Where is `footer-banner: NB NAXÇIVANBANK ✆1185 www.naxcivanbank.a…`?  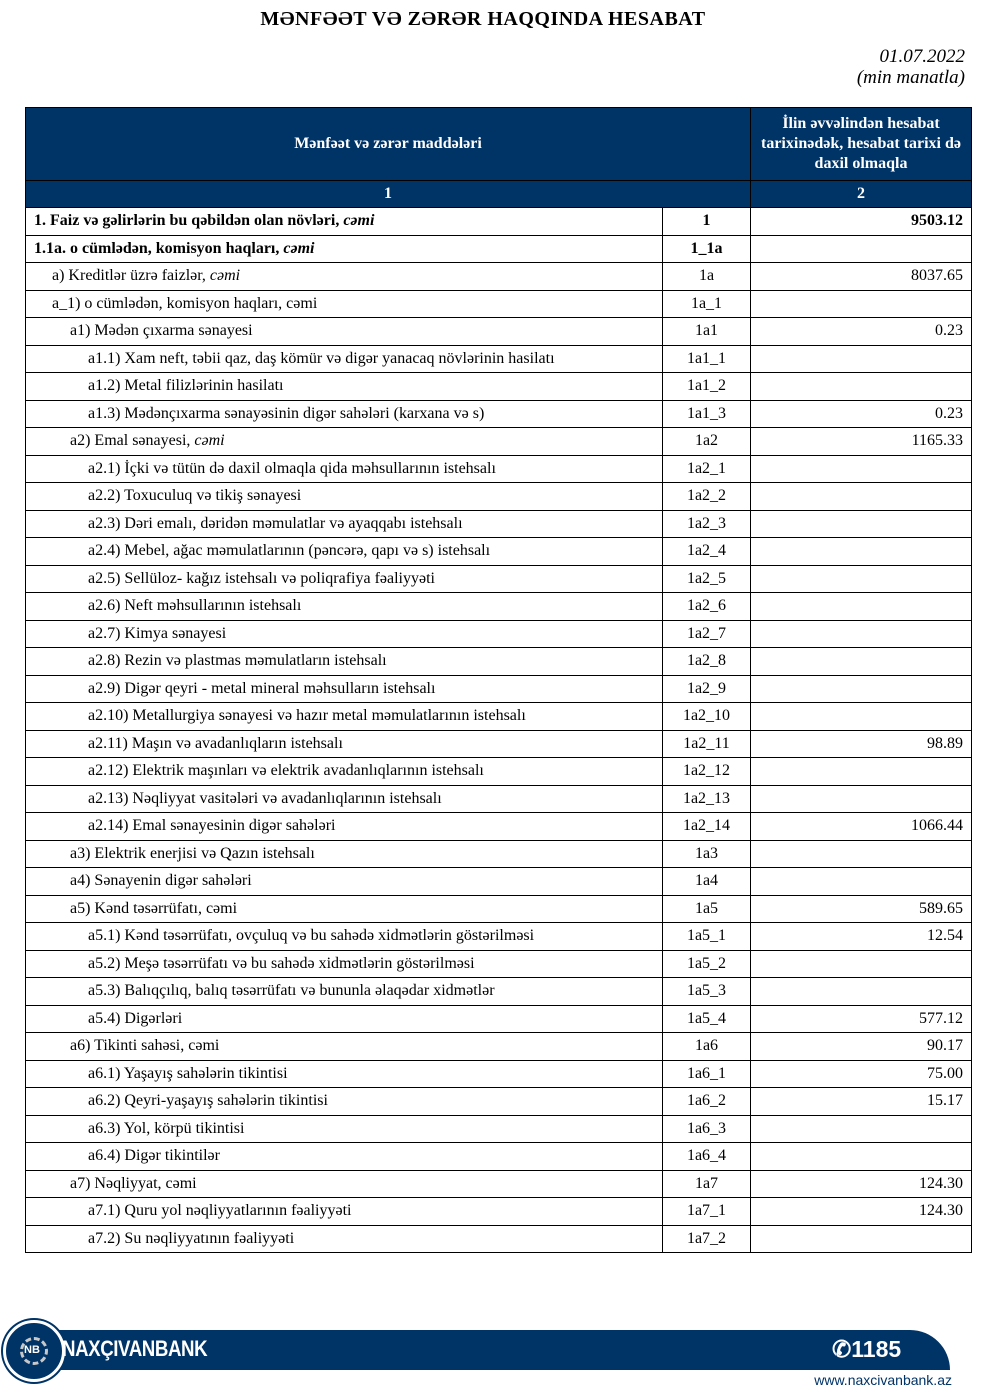 footer-banner: NB NAXÇIVANBANK ✆1185 www.naxcivanbank.a… is located at coordinates (500, 1356).